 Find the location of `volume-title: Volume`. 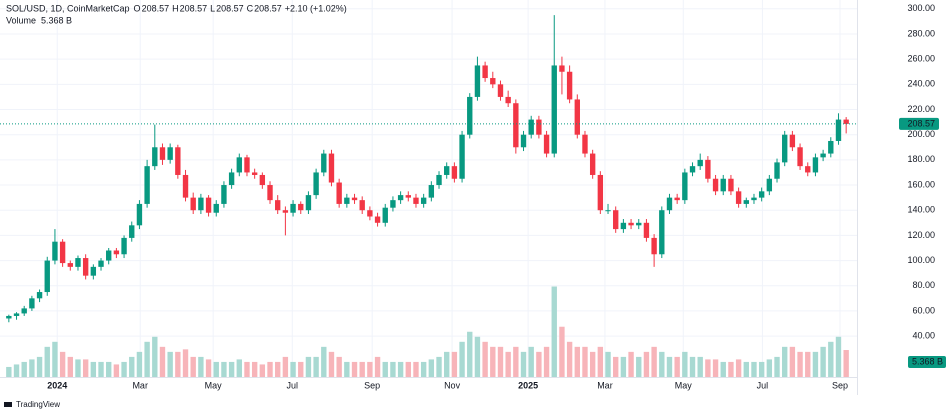

volume-title: Volume is located at coordinates (21, 20).